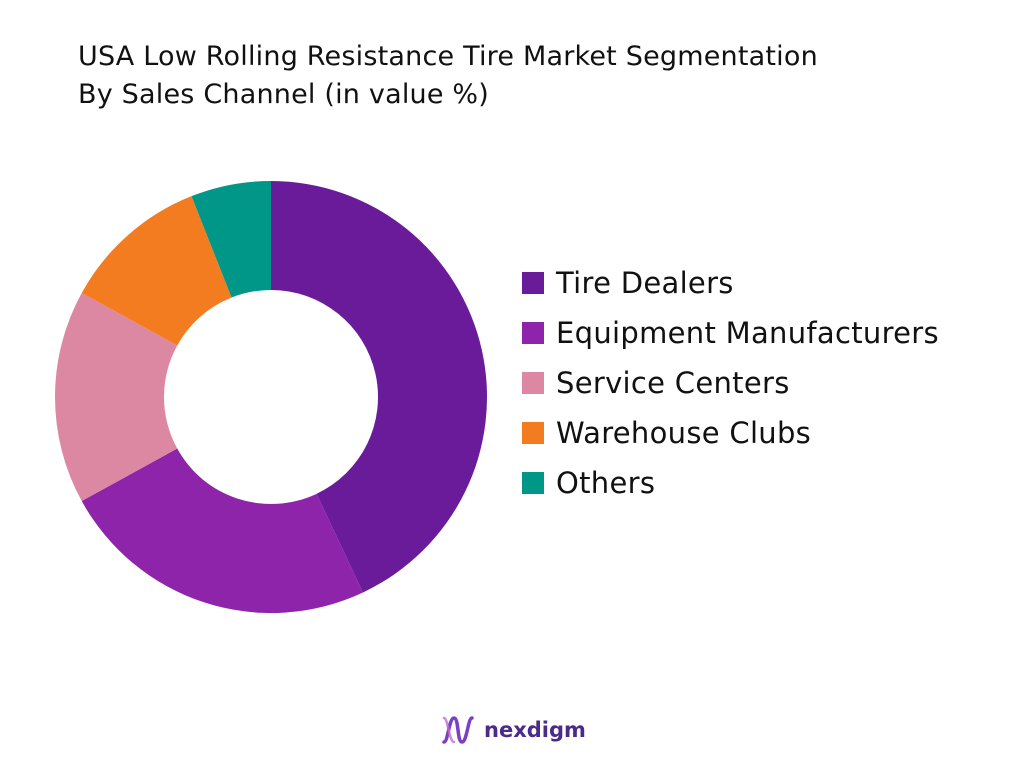 Image resolution: width=1024 pixels, height=768 pixels. Describe the element at coordinates (533, 383) in the screenshot. I see `legend-swatch-service-centers` at that location.